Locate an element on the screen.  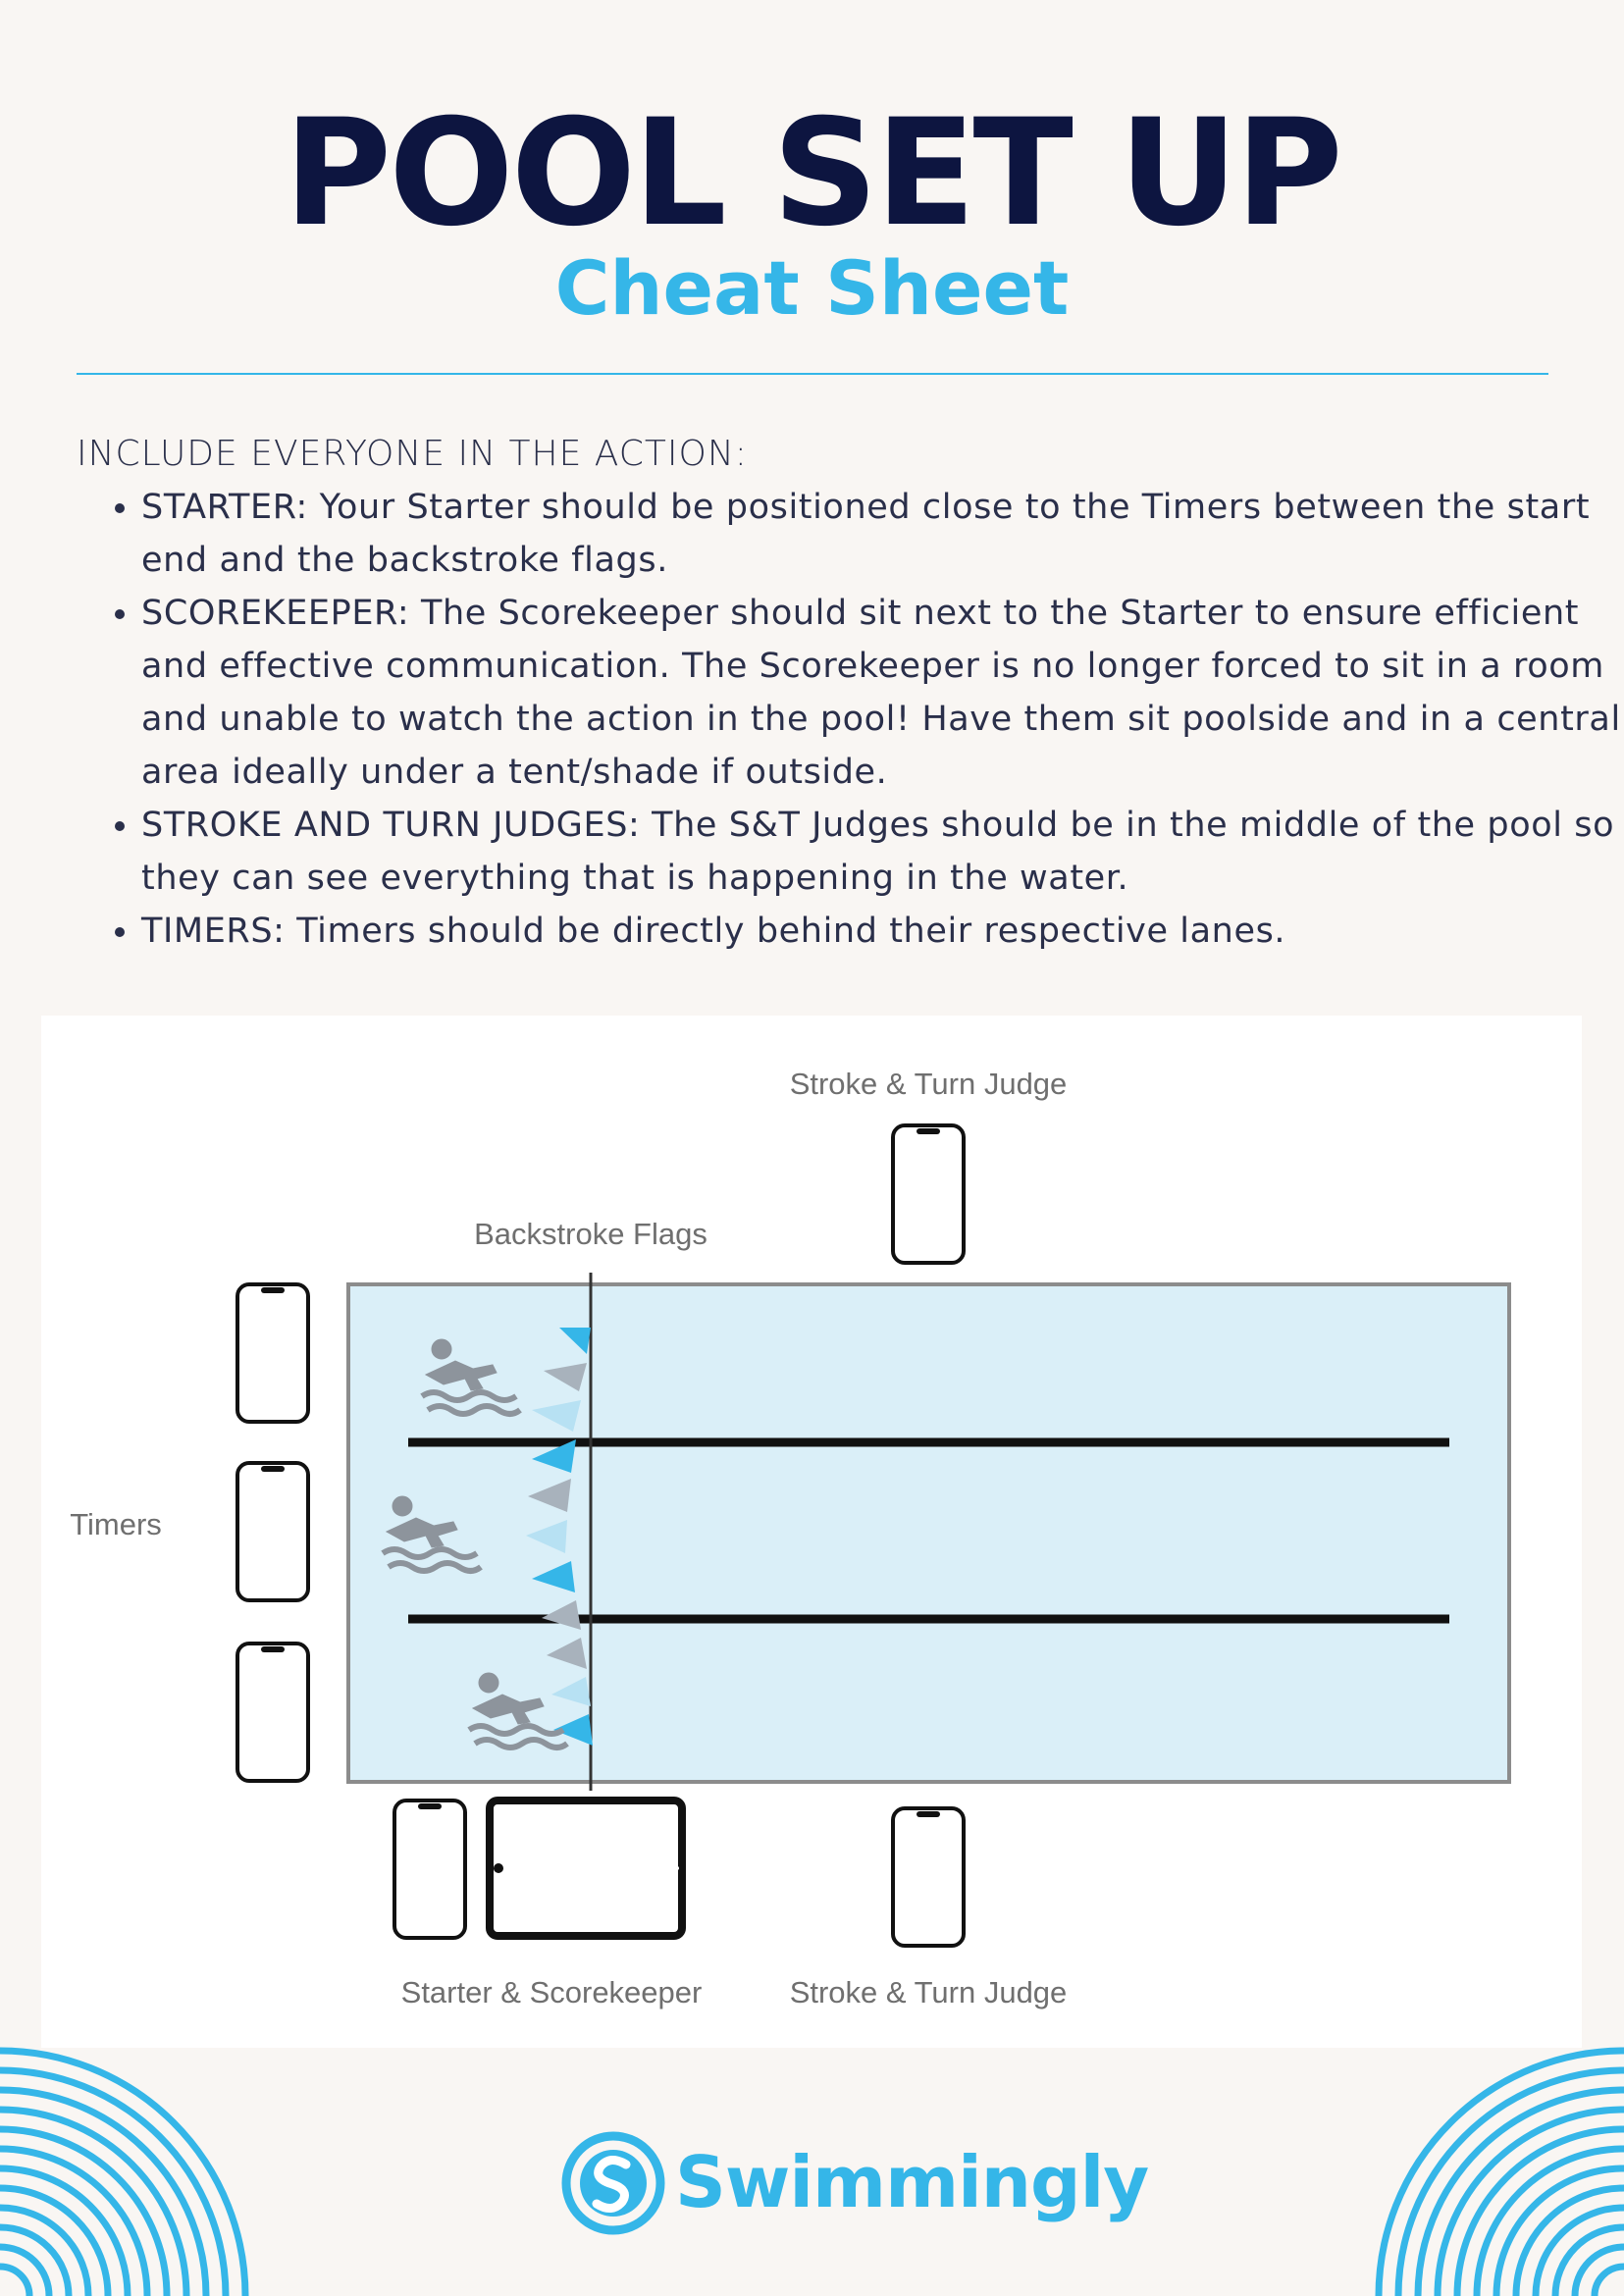
brand-name: Swimmingly is located at coordinates (912, 2182).